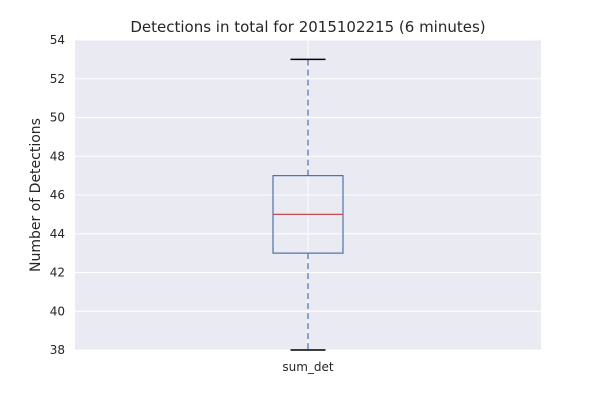 The width and height of the screenshot is (600, 400). What do you see at coordinates (57, 350) in the screenshot?
I see `y-tick-label: 38` at bounding box center [57, 350].